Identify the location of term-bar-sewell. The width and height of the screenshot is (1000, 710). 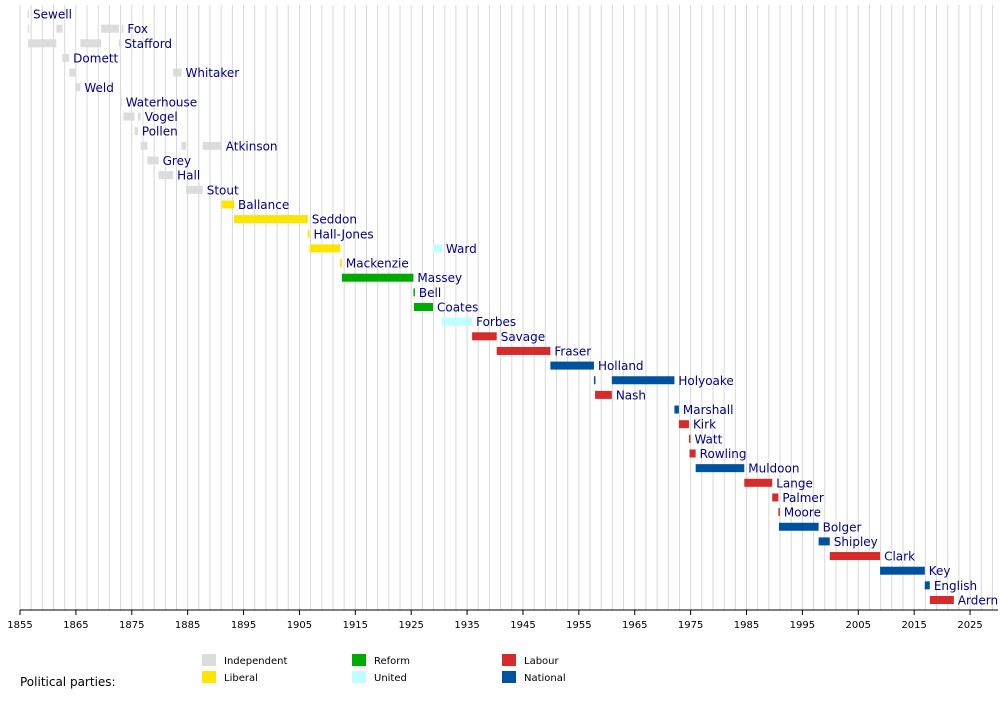
(28, 14).